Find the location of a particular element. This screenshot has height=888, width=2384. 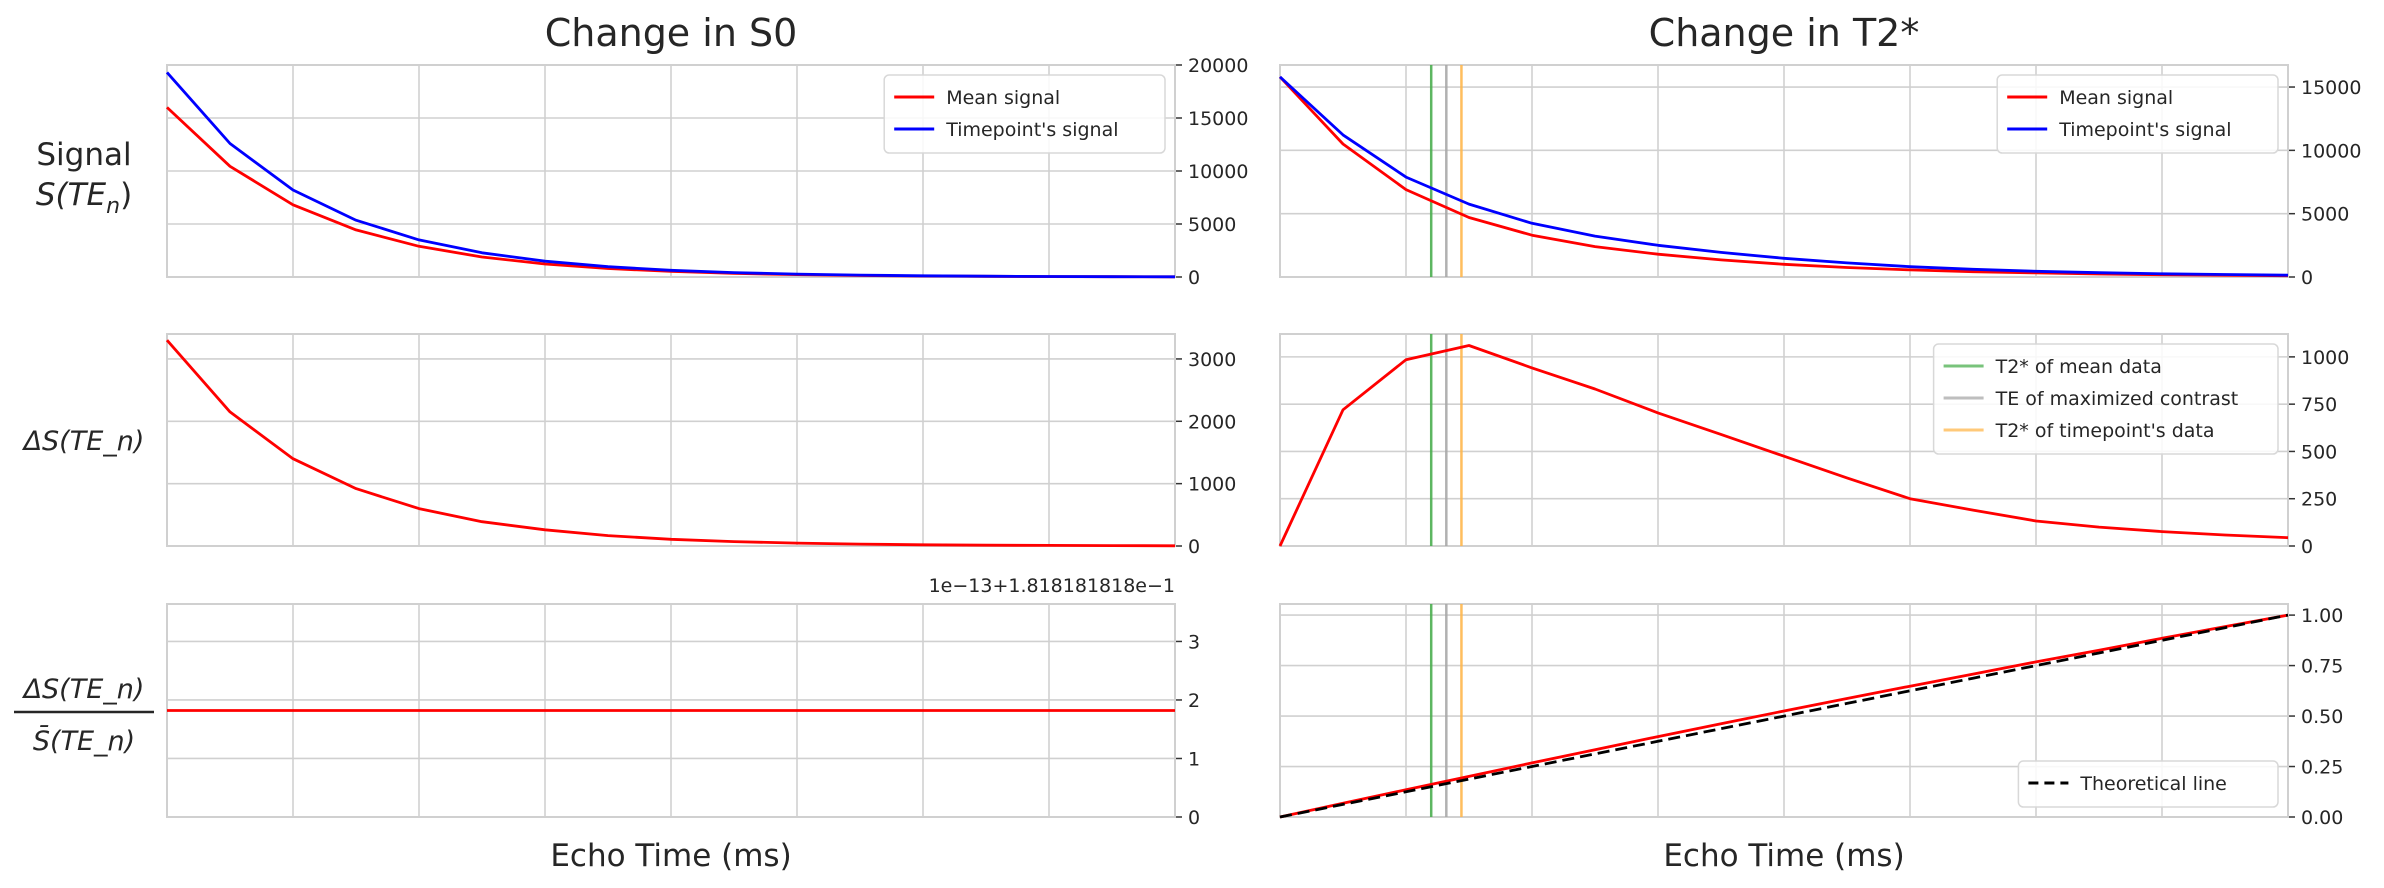

y-tick-label: 500 is located at coordinates (2319, 452).